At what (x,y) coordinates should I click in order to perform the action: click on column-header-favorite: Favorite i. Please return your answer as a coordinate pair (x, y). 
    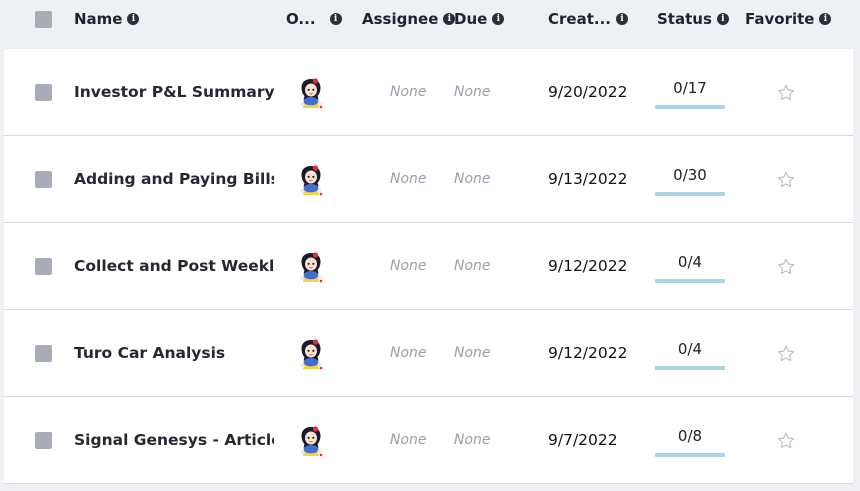
    Looking at the image, I should click on (788, 19).